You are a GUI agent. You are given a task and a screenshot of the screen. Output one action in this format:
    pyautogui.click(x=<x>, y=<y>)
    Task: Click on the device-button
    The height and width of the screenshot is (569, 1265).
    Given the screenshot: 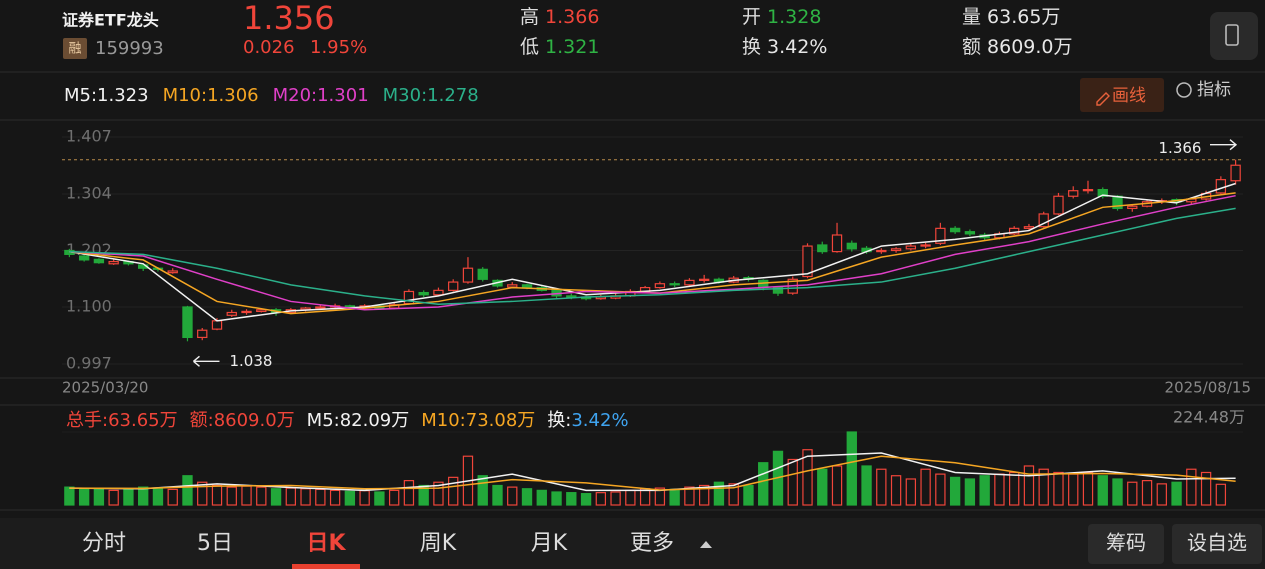 What is the action you would take?
    pyautogui.click(x=1234, y=36)
    